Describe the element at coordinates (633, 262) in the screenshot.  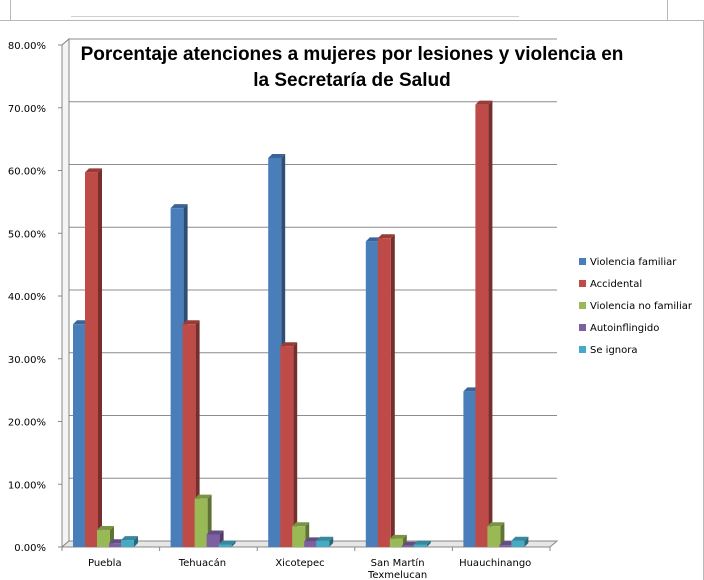
I see `legend-label: Violencia familiar` at that location.